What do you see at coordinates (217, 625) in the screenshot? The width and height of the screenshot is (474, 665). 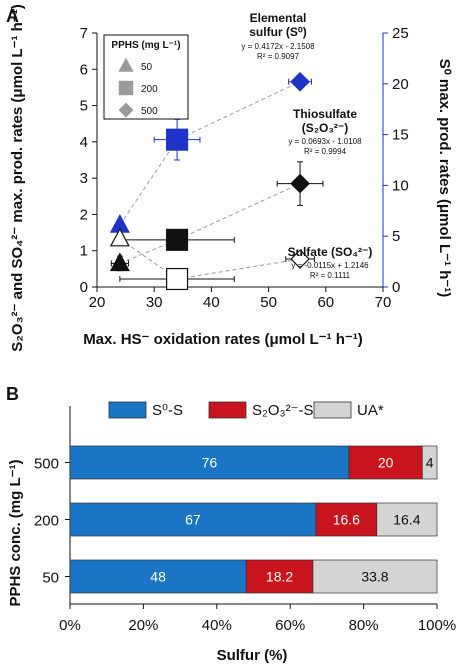 I see `x-tick-label: 40%` at bounding box center [217, 625].